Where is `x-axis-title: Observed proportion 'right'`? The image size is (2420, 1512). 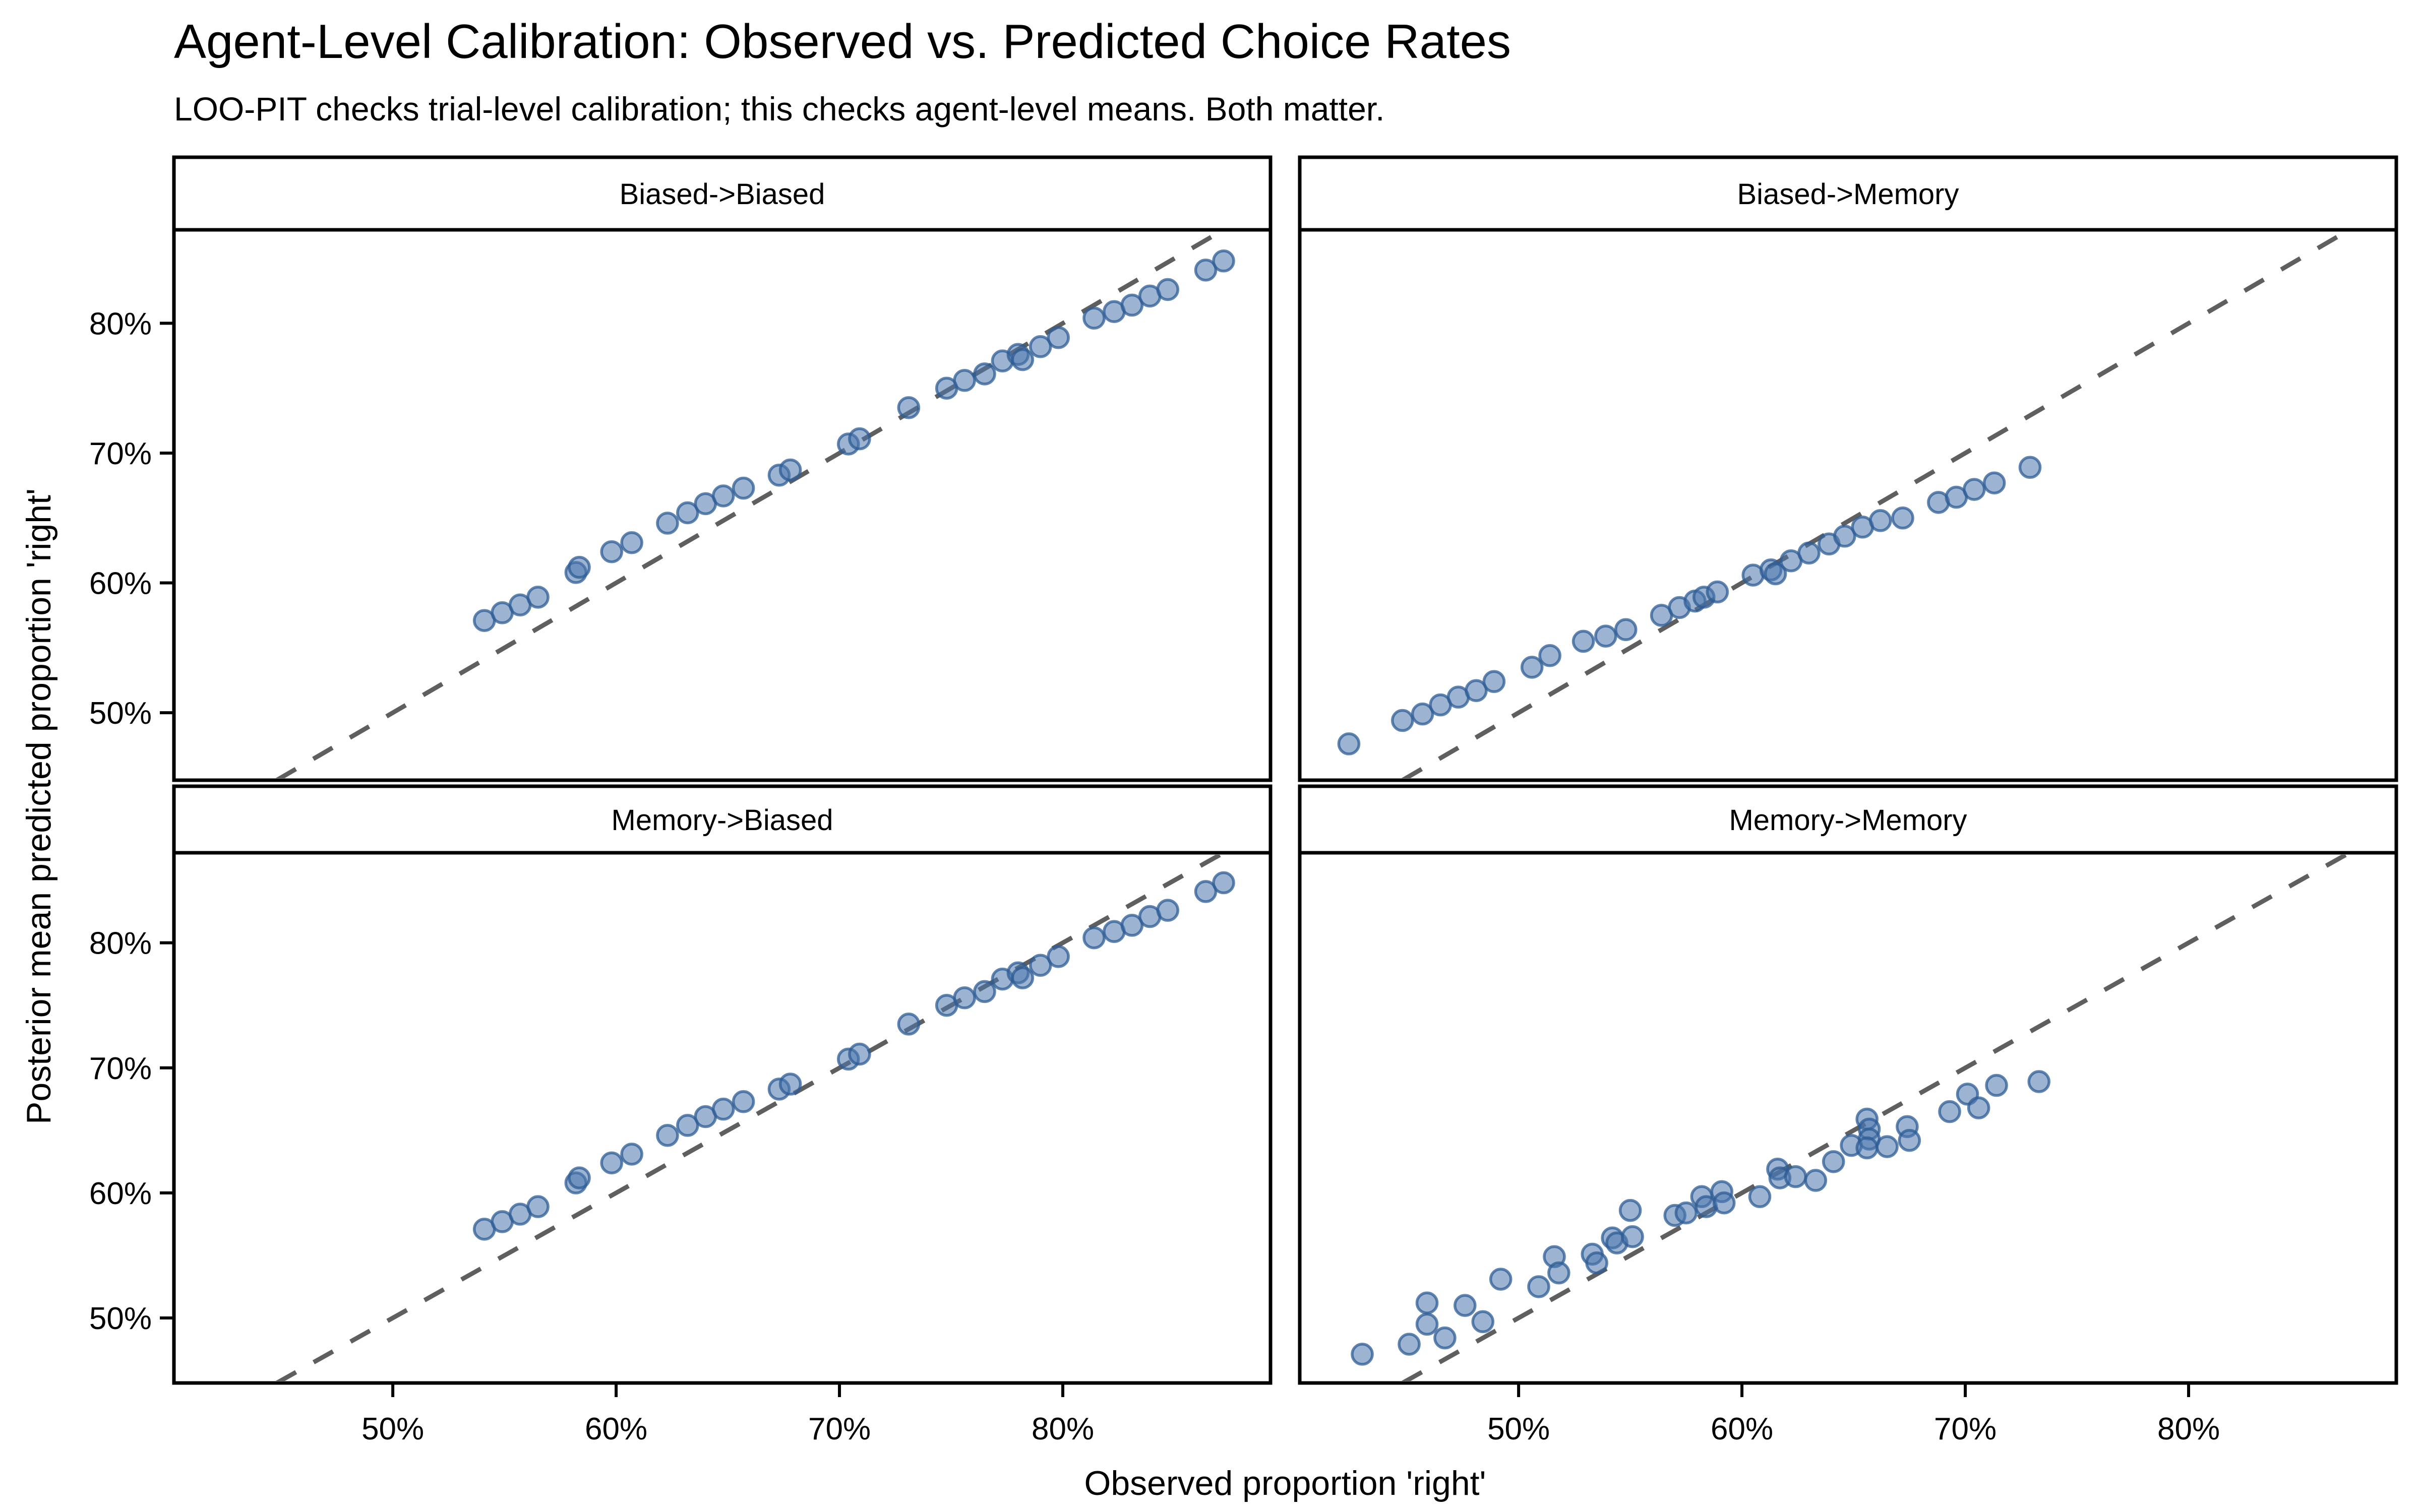 x-axis-title: Observed proportion 'right' is located at coordinates (1285, 1483).